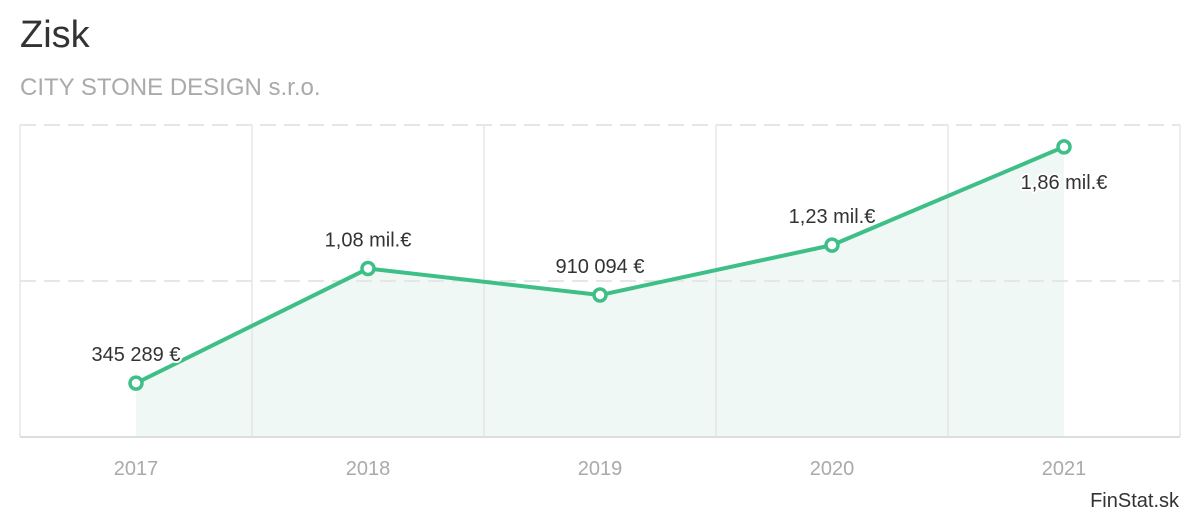 This screenshot has width=1200, height=520. What do you see at coordinates (832, 217) in the screenshot?
I see `data-label: 1,23 mil.€` at bounding box center [832, 217].